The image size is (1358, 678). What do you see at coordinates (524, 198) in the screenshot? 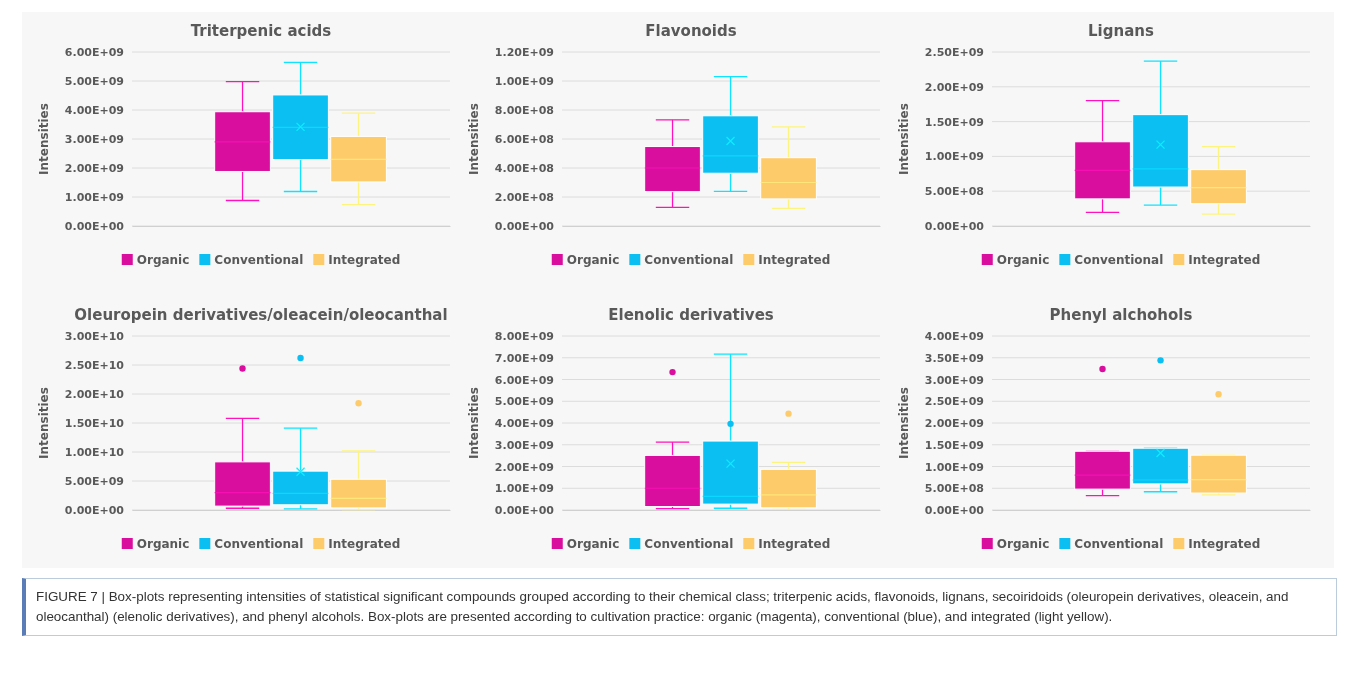
I see `y-tick-label: 2.00E+08` at bounding box center [524, 198].